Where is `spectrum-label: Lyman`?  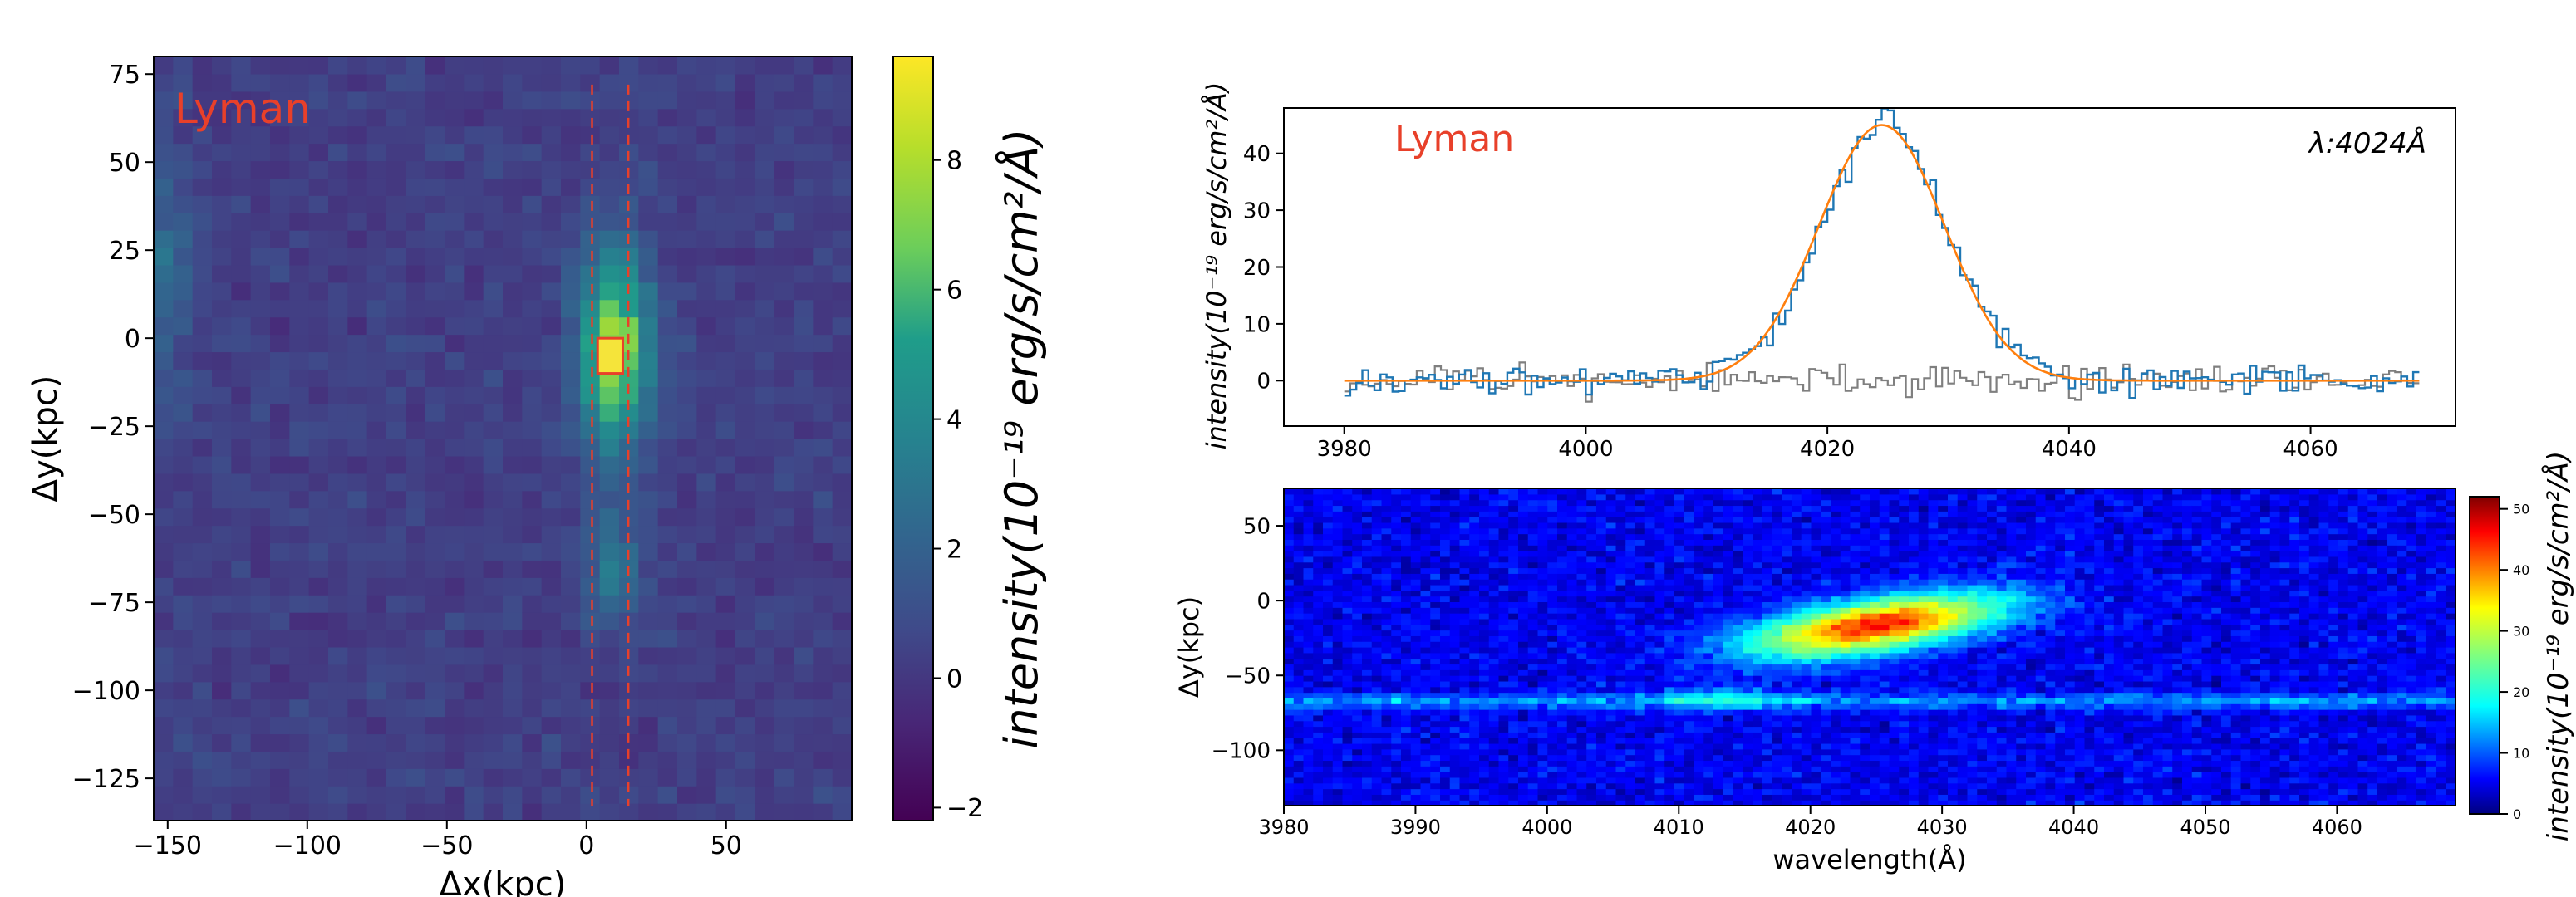 spectrum-label: Lyman is located at coordinates (1454, 139).